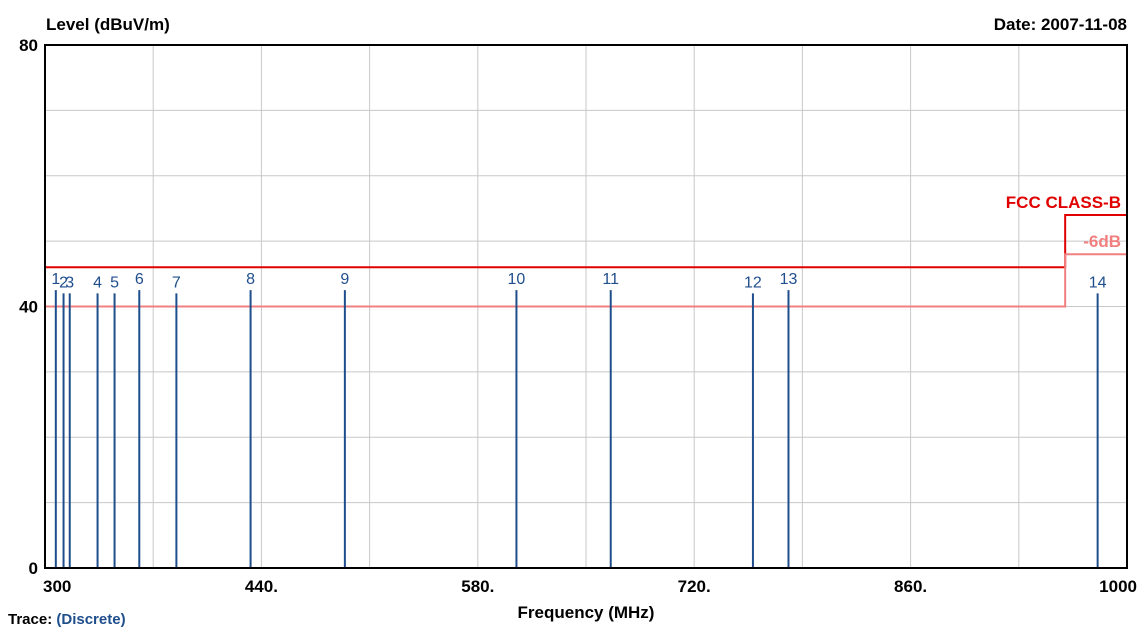  What do you see at coordinates (1098, 282) in the screenshot?
I see `marker-label-14: 14` at bounding box center [1098, 282].